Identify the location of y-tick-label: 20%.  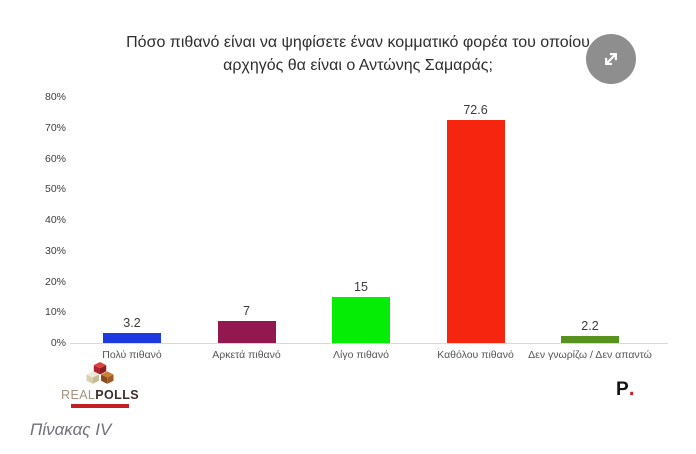
(55, 281).